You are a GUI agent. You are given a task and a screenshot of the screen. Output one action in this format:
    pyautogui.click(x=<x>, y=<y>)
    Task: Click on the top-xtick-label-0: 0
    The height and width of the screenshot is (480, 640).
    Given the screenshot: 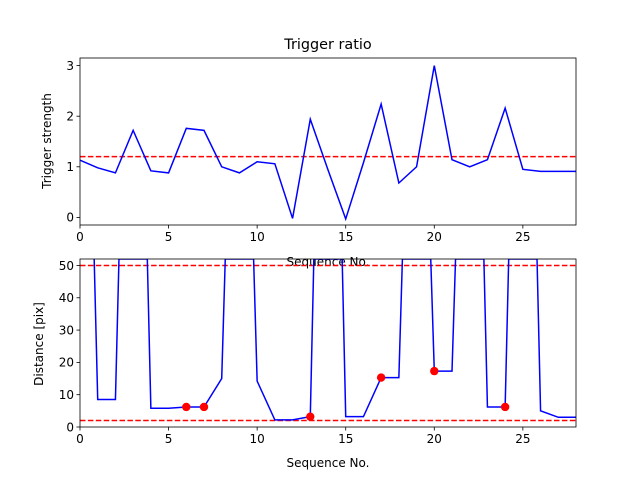 What is the action you would take?
    pyautogui.click(x=80, y=237)
    